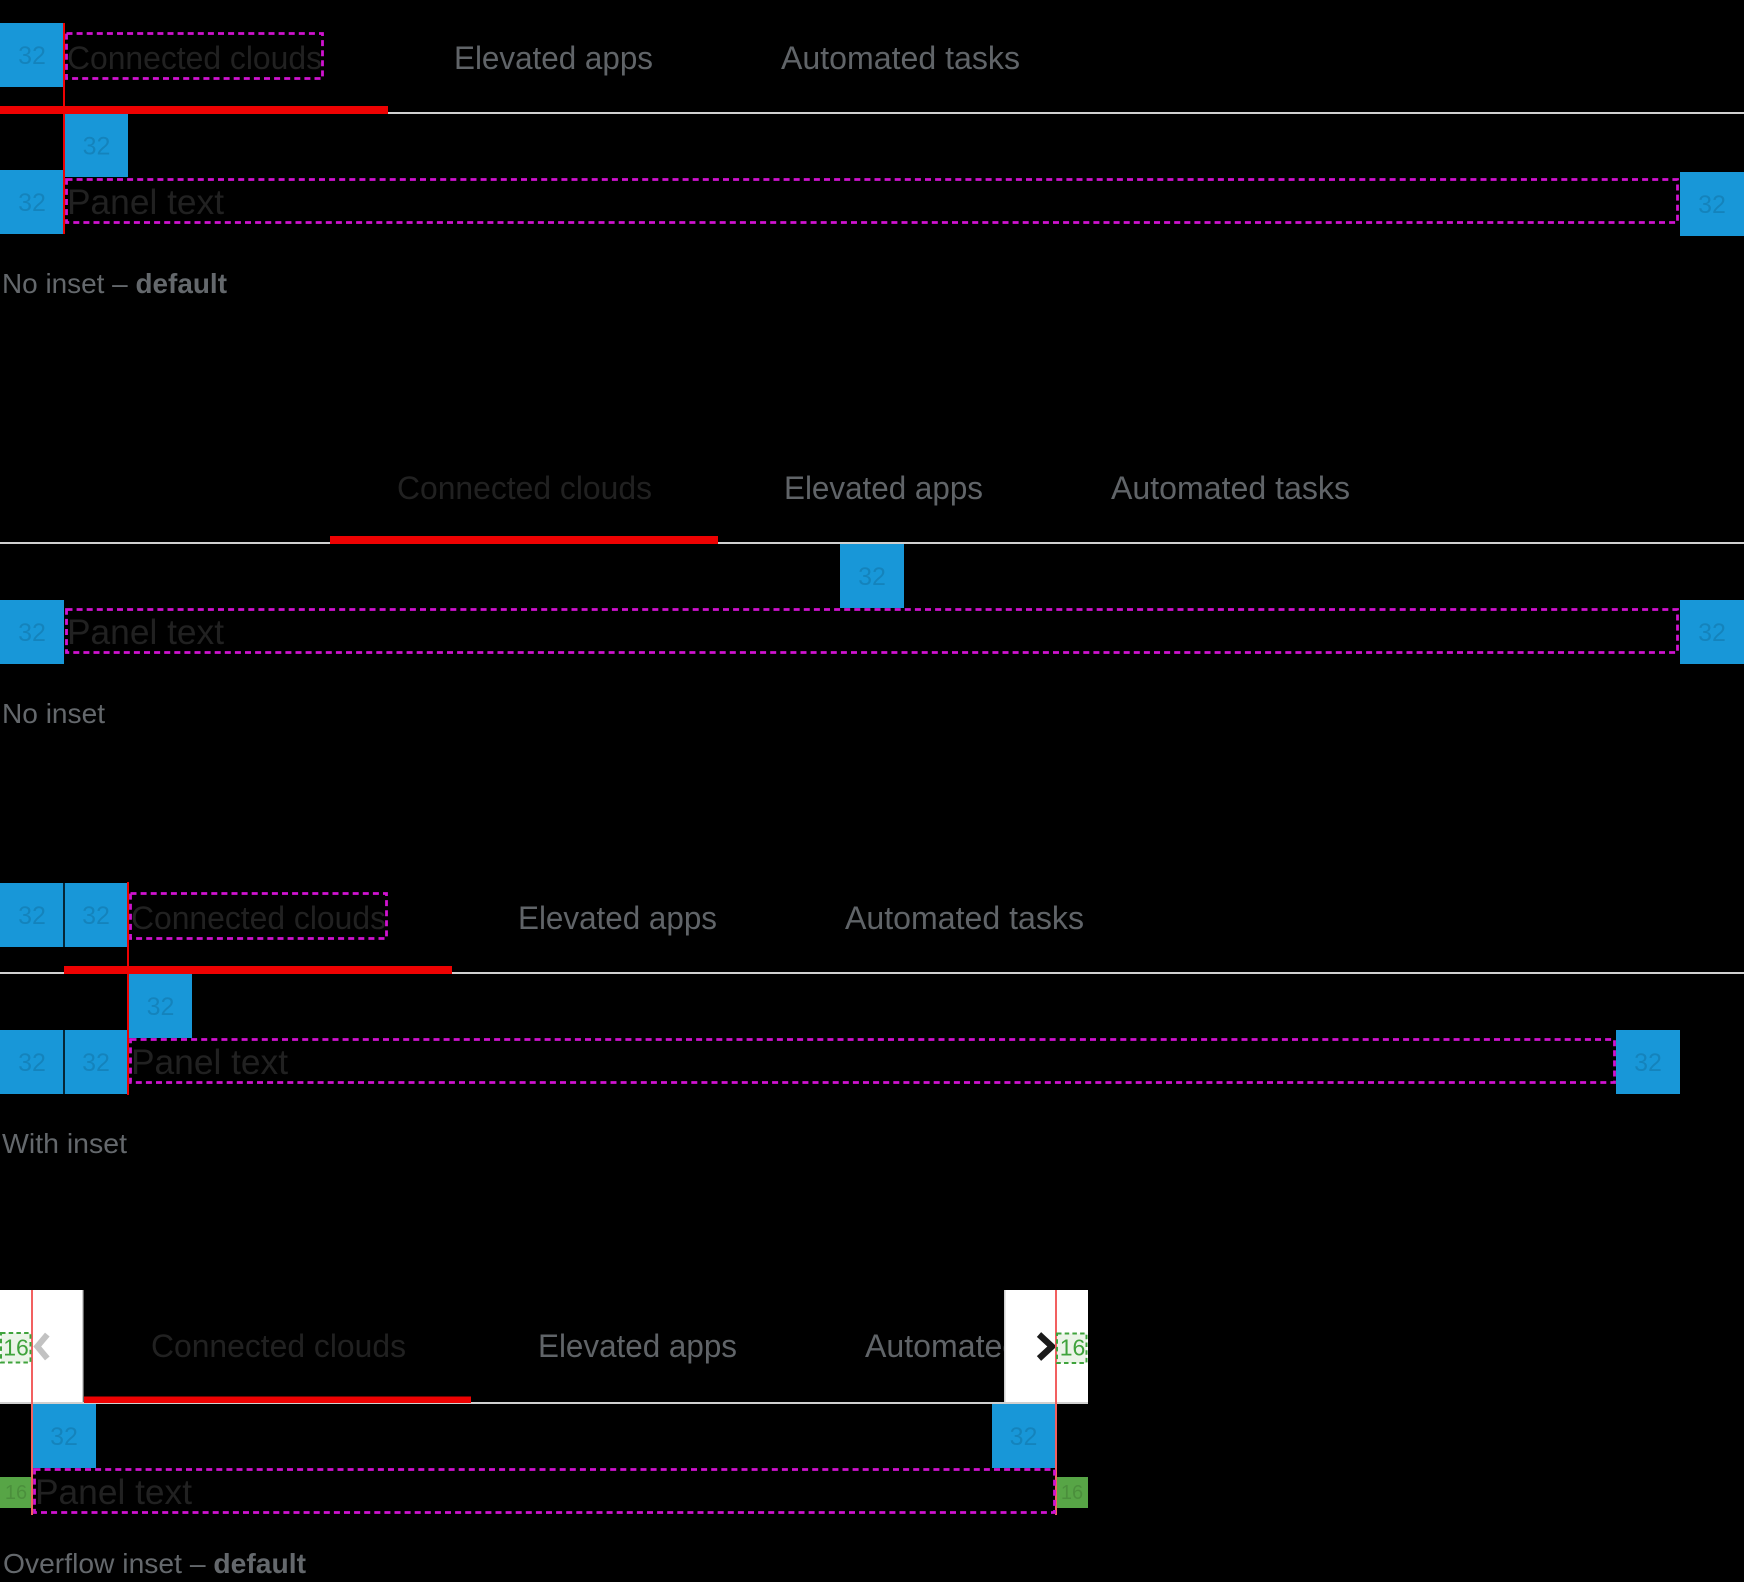 Image resolution: width=1744 pixels, height=1582 pixels. Describe the element at coordinates (114, 283) in the screenshot. I see `svg-text: No inset – default` at that location.